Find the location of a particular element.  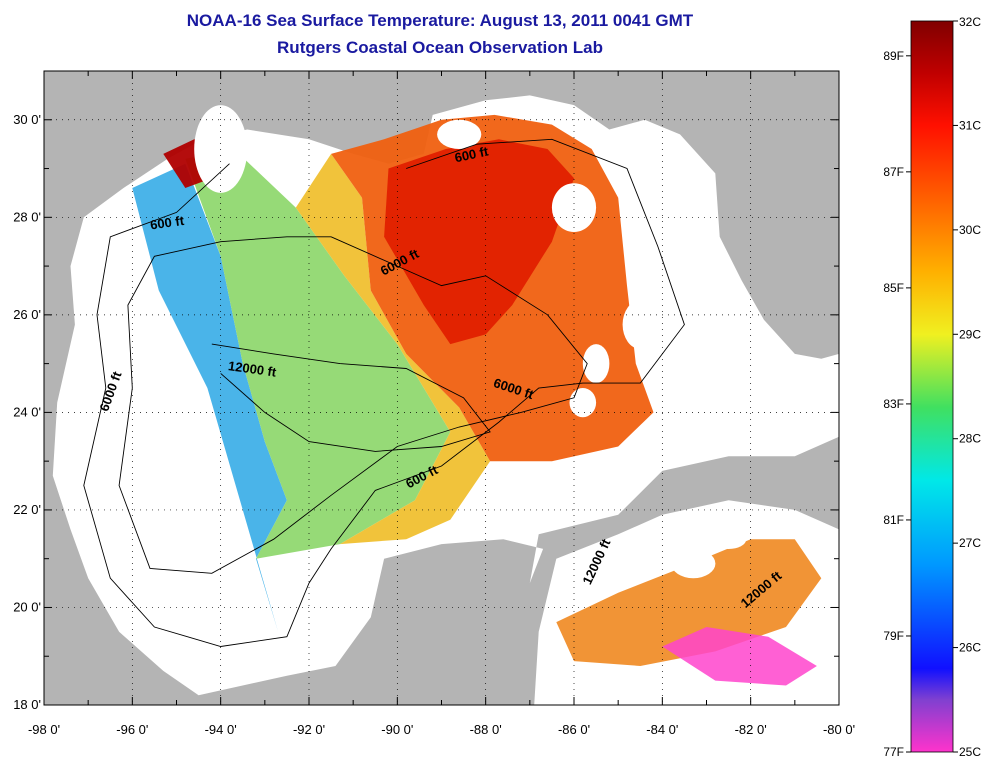

colorbar-fahrenheit-label: 81F is located at coordinates (893, 520).